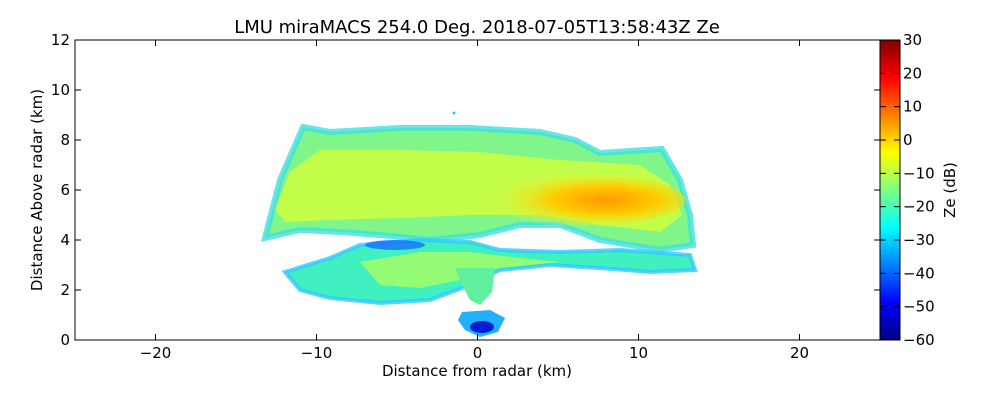 The height and width of the screenshot is (400, 1000). What do you see at coordinates (478, 353) in the screenshot?
I see `x-tick-label: 0` at bounding box center [478, 353].